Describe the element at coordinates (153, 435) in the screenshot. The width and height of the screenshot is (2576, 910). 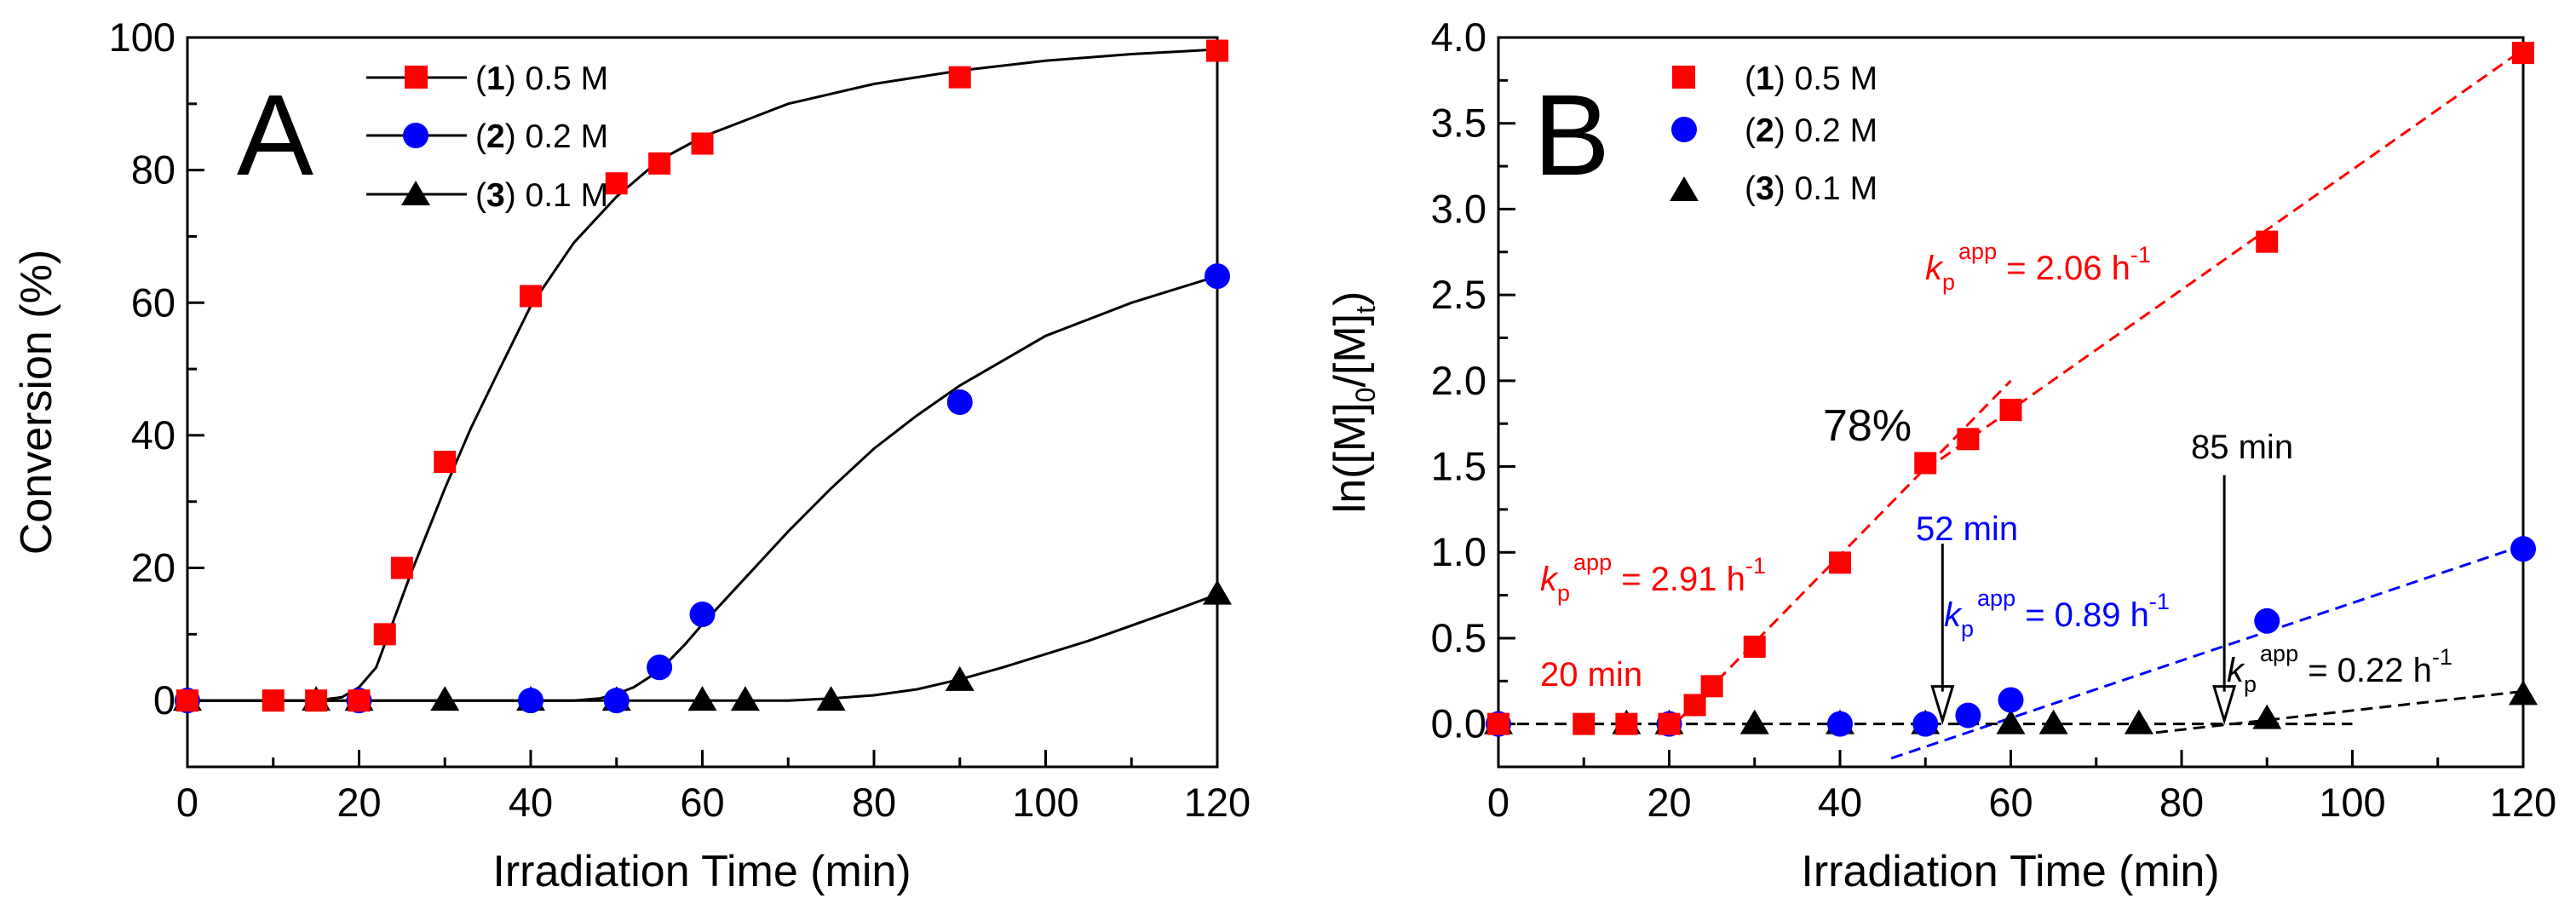
I see `y-tick-label-a-2: 40` at that location.